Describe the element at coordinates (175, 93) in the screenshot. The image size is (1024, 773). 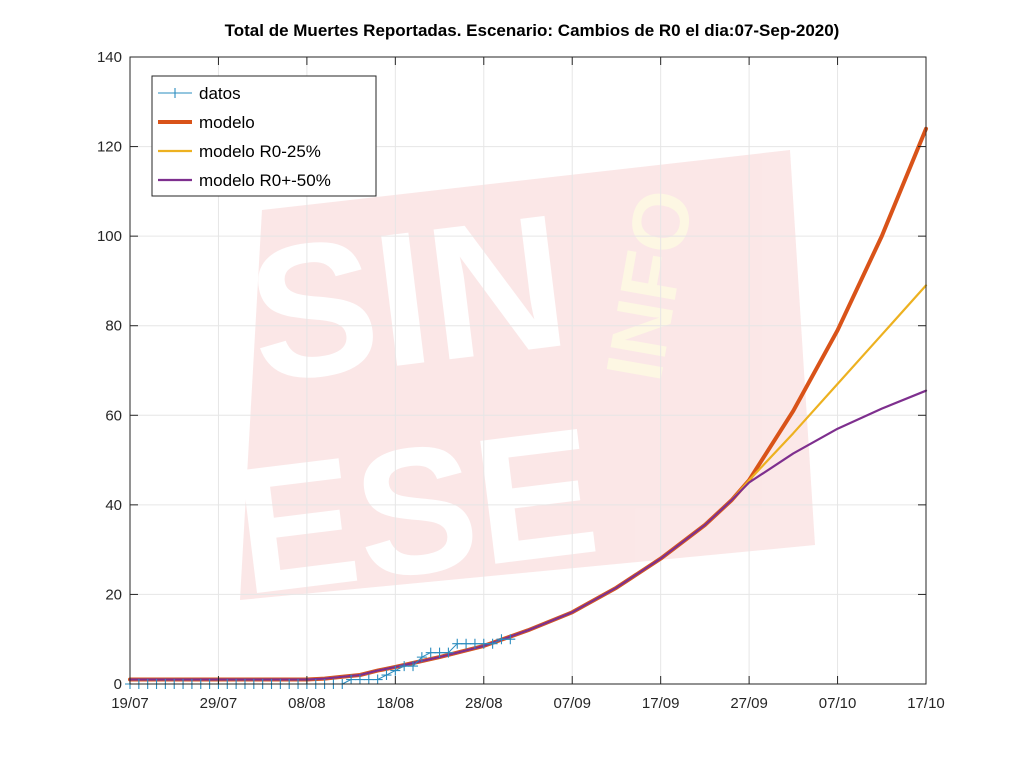
I see `legend-marker` at that location.